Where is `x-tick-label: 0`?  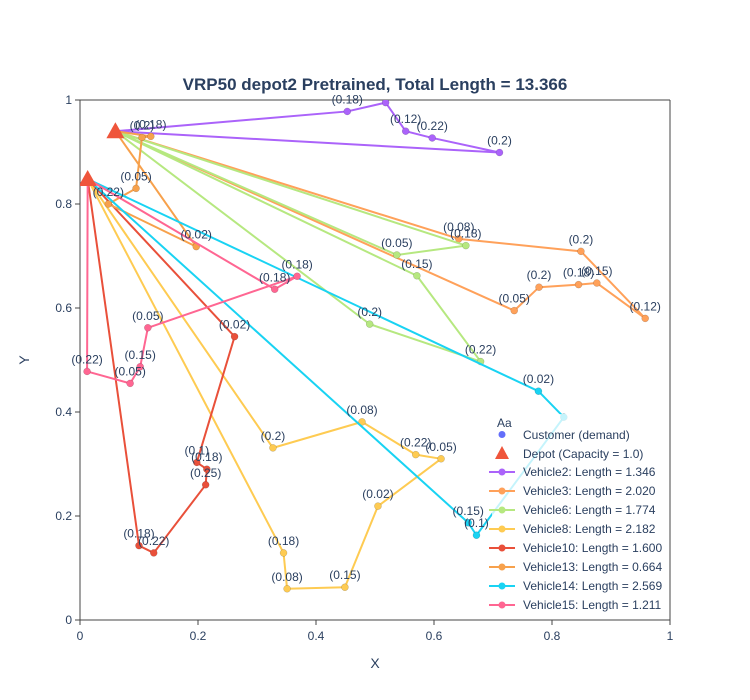
x-tick-label: 0 is located at coordinates (80, 636).